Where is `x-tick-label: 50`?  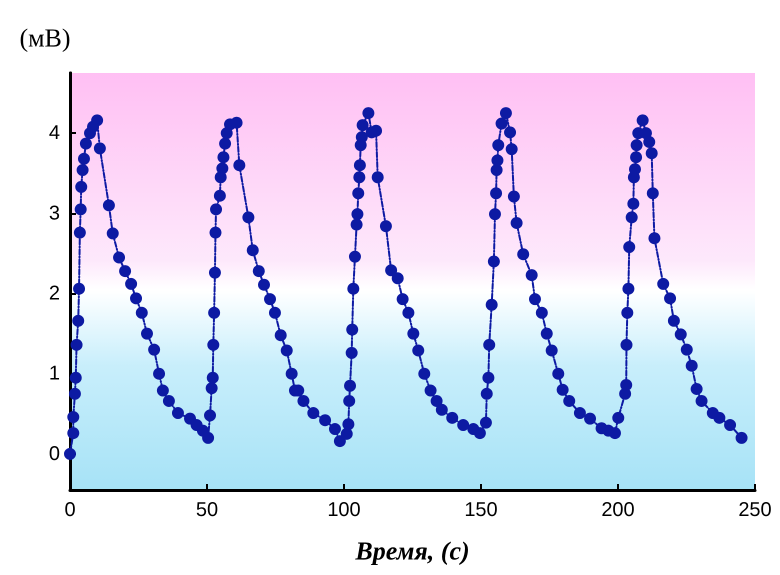
x-tick-label: 50 is located at coordinates (207, 510).